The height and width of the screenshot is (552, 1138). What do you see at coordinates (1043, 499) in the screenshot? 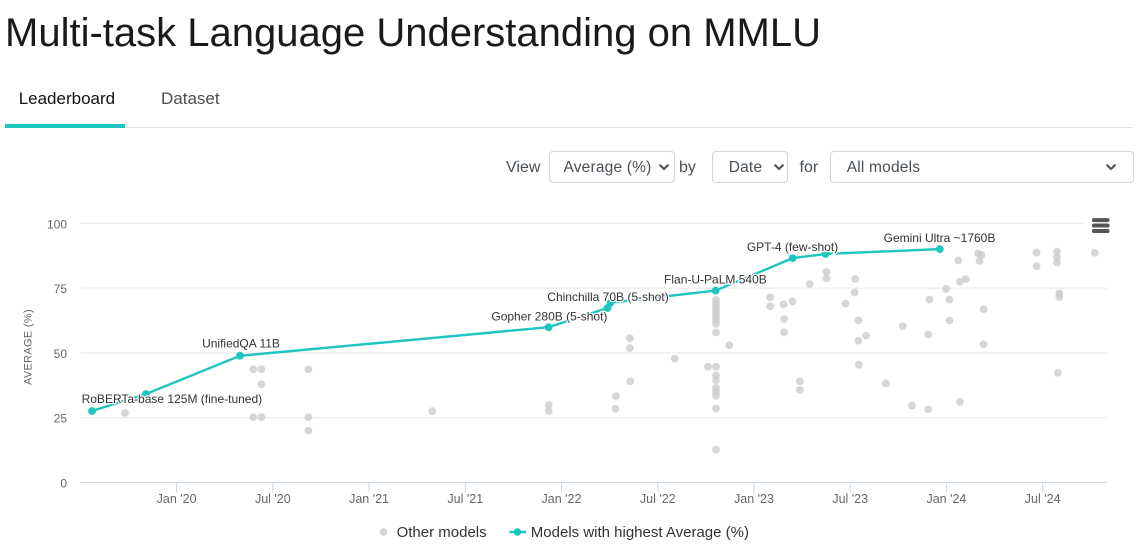
I see `svg-text: Jul '24` at bounding box center [1043, 499].